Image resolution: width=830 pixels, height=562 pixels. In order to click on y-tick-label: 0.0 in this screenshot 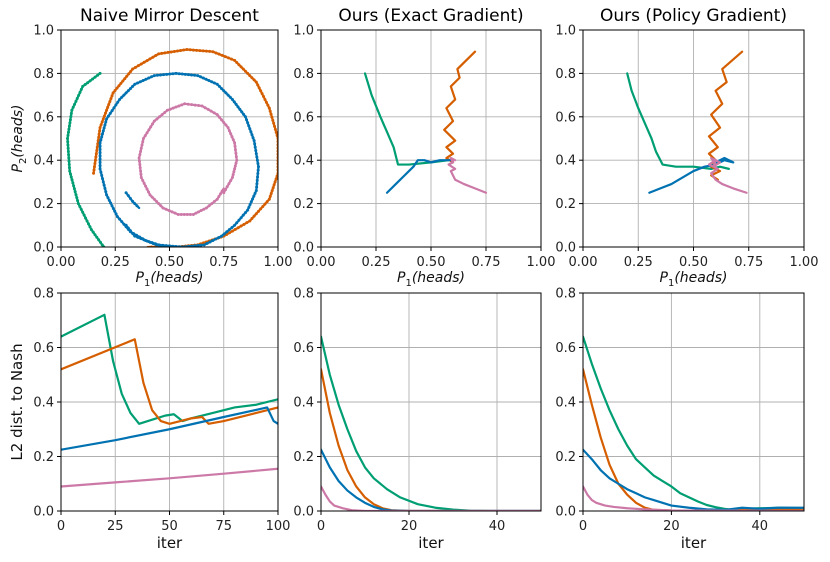, I will do `click(303, 248)`.